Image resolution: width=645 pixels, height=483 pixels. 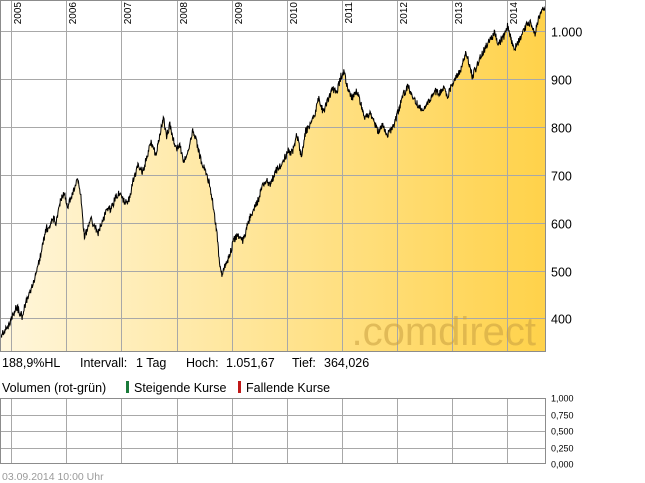 I want to click on x-tick-label-2006: 2006, so click(x=73, y=13).